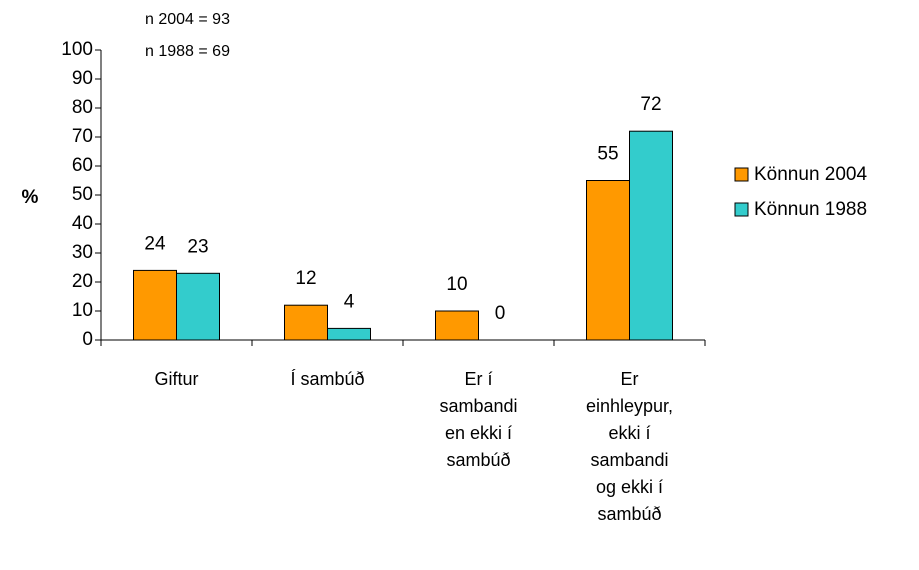 The image size is (919, 570). I want to click on value-label: 0, so click(500, 313).